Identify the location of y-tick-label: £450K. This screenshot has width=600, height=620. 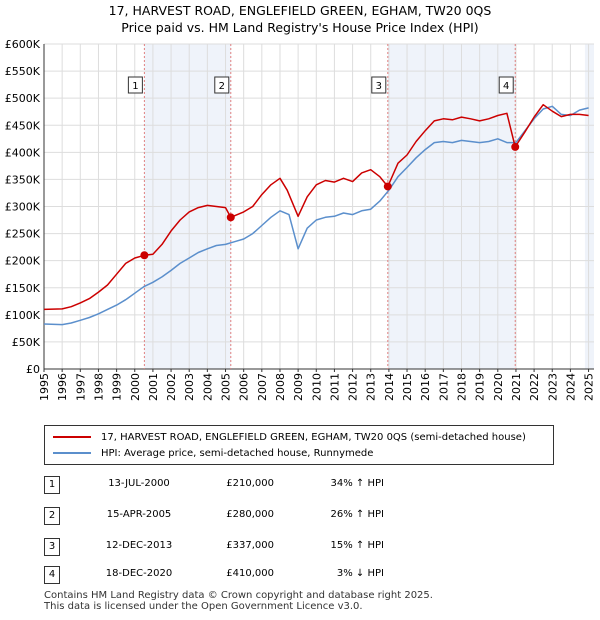
(23, 125).